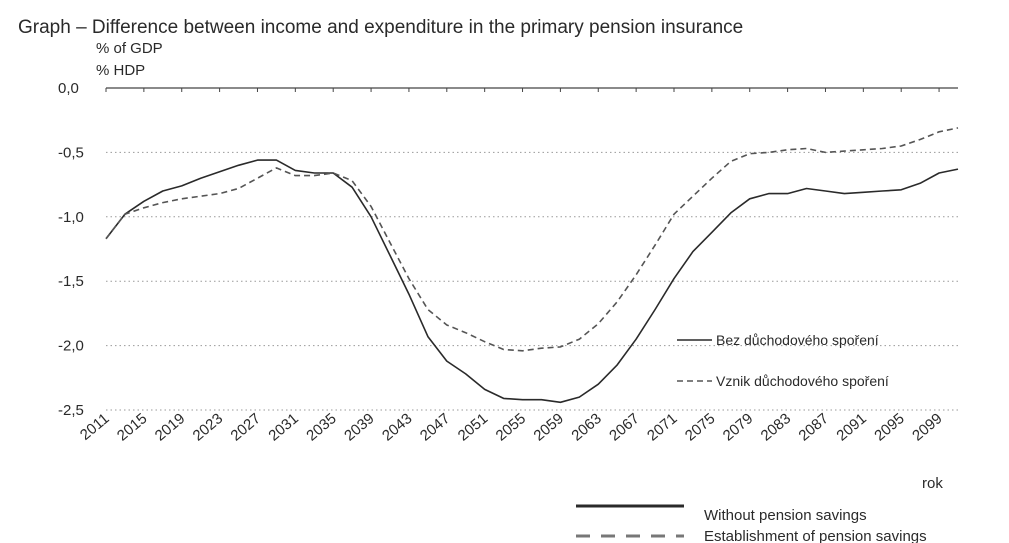 This screenshot has height=543, width=1009. I want to click on x-tick-label: 2091, so click(851, 427).